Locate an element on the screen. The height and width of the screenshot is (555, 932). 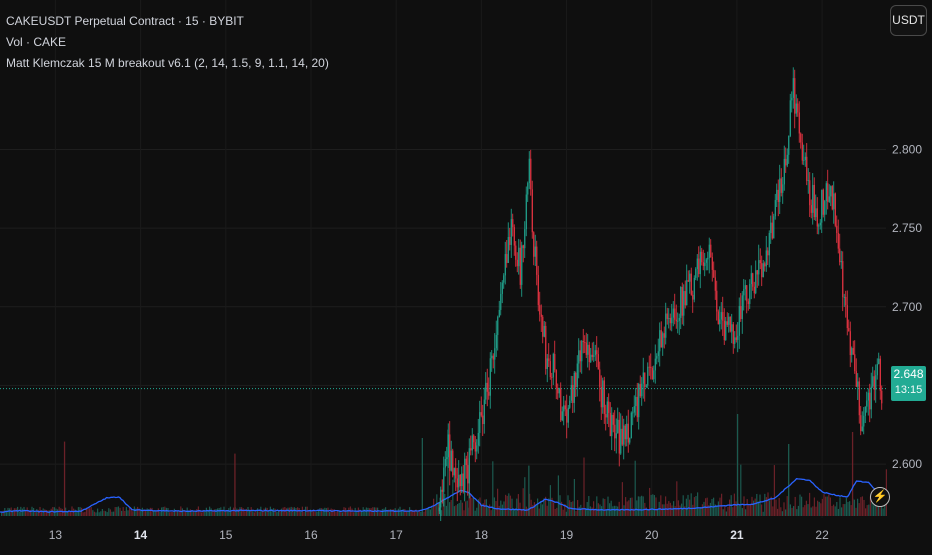
symbol-title: CAKEUSDT Perpetual Contract · 15 · BYBIT is located at coordinates (125, 21).